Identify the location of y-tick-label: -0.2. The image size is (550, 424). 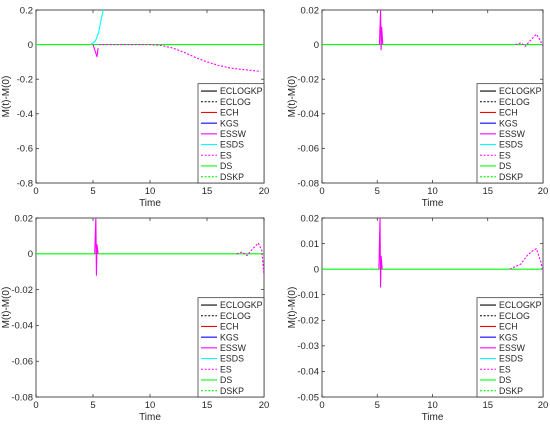
(25, 80).